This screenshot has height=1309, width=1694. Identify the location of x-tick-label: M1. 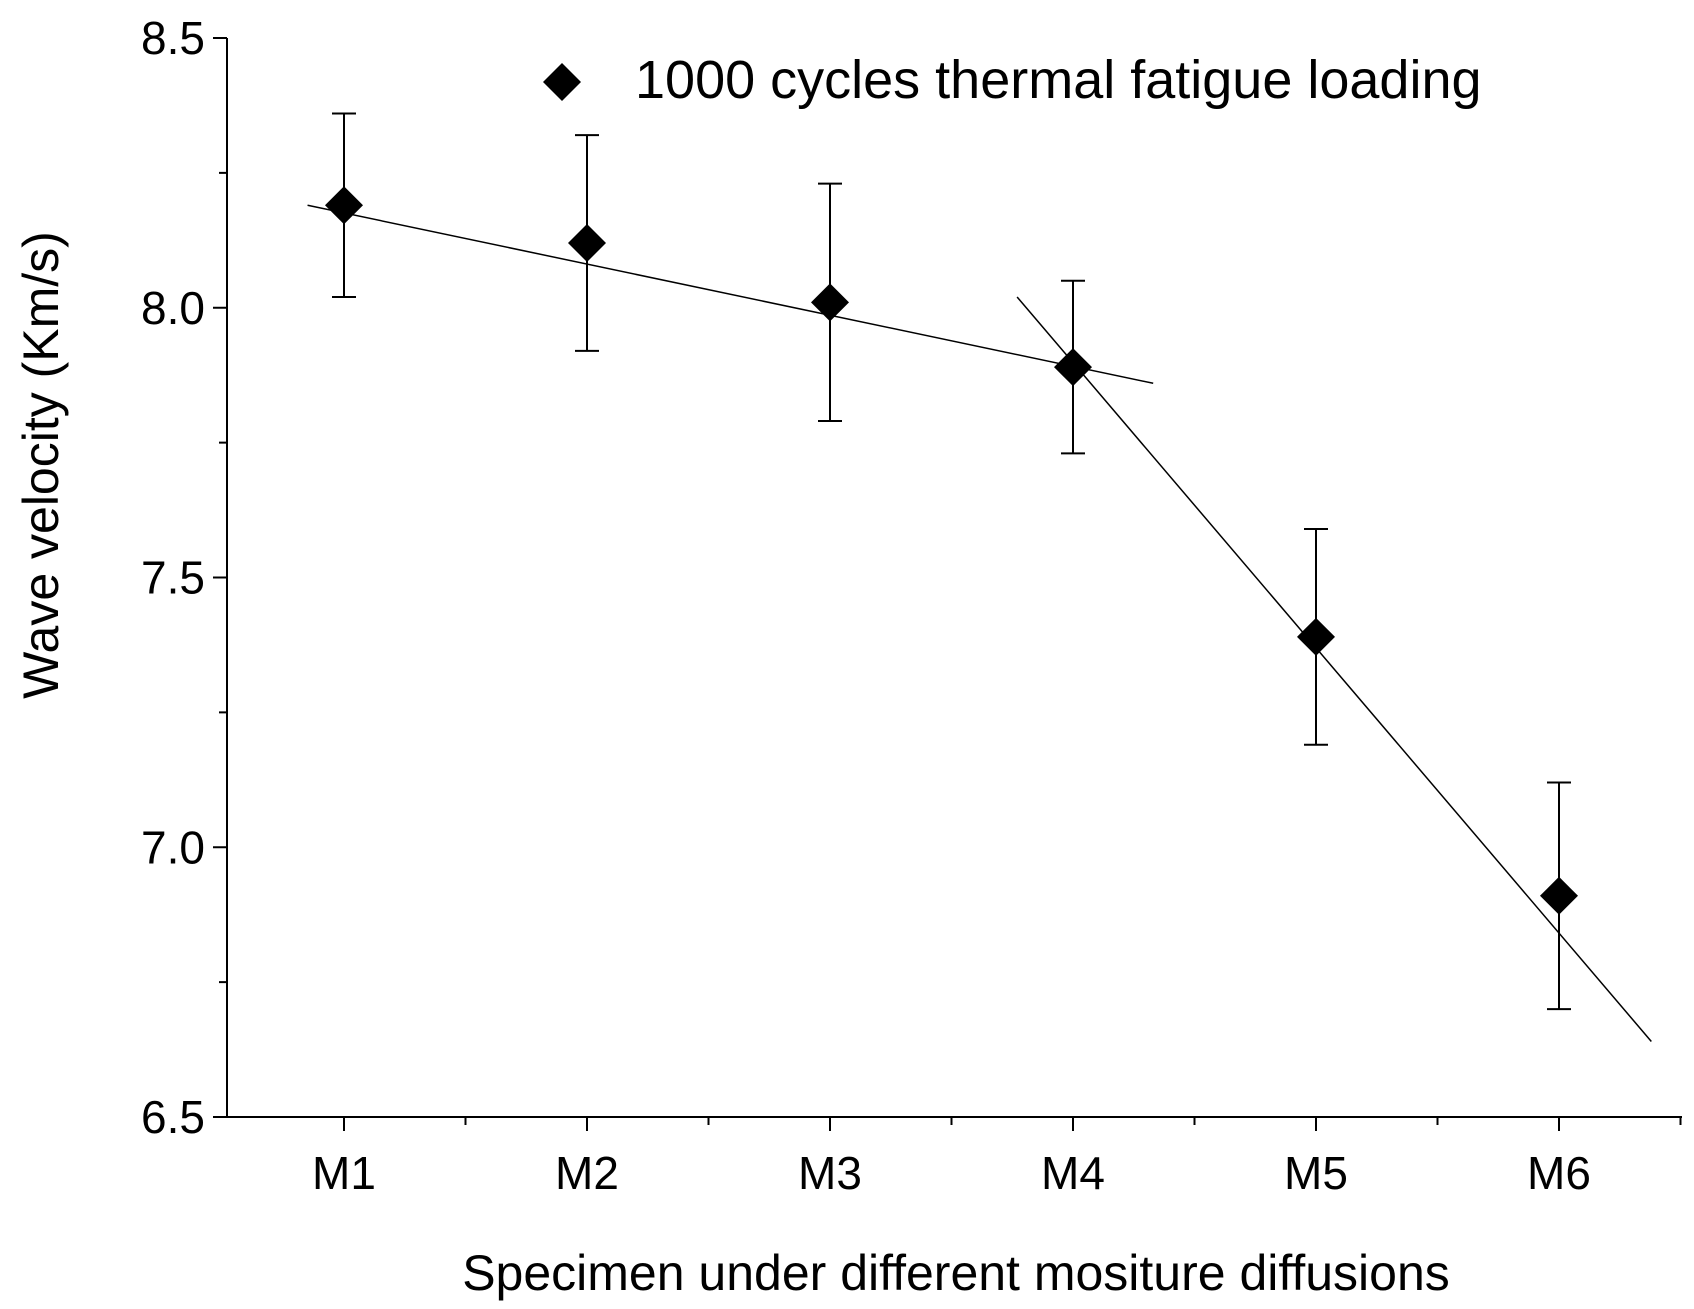
(344, 1173).